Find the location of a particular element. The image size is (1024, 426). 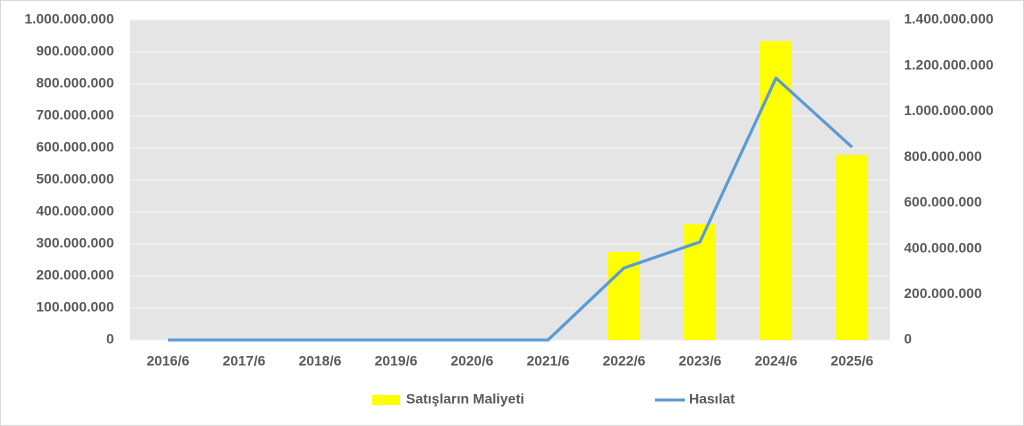

y2-tick-label: 1.000.000.000 is located at coordinates (949, 110).